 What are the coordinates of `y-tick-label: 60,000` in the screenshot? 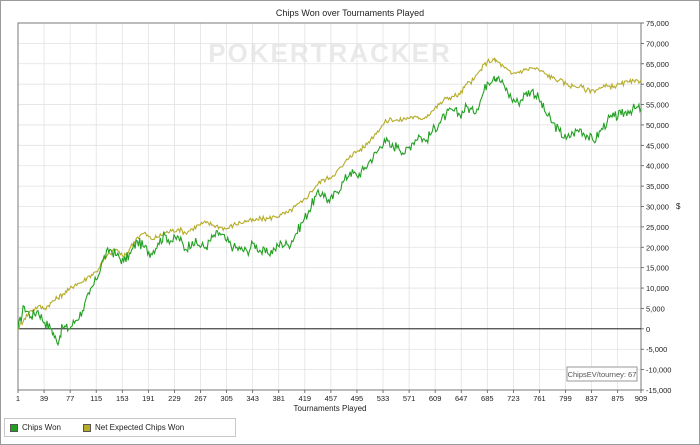 It's located at (657, 84).